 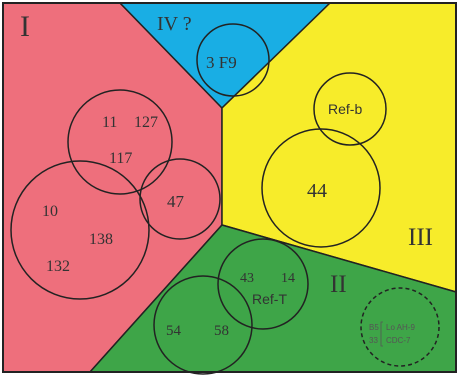 I want to click on label-54: 54, so click(x=174, y=331).